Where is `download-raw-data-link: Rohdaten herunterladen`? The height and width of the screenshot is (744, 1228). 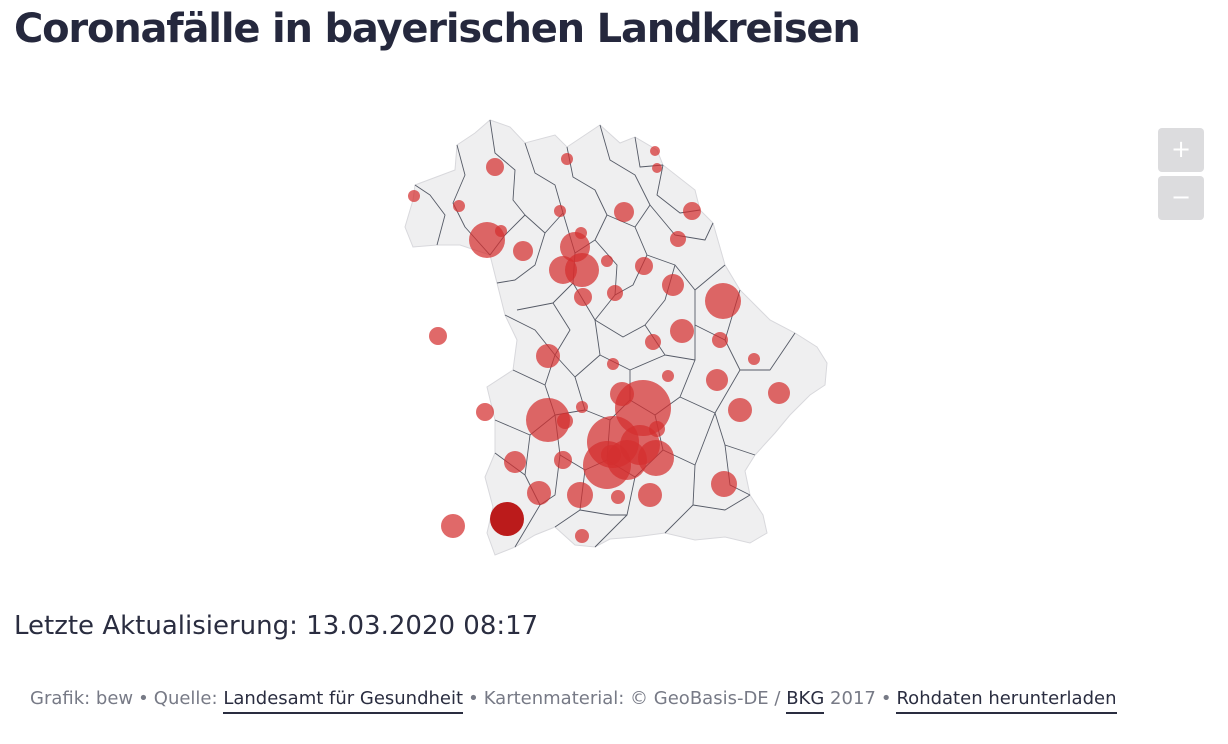 download-raw-data-link: Rohdaten herunterladen is located at coordinates (1006, 701).